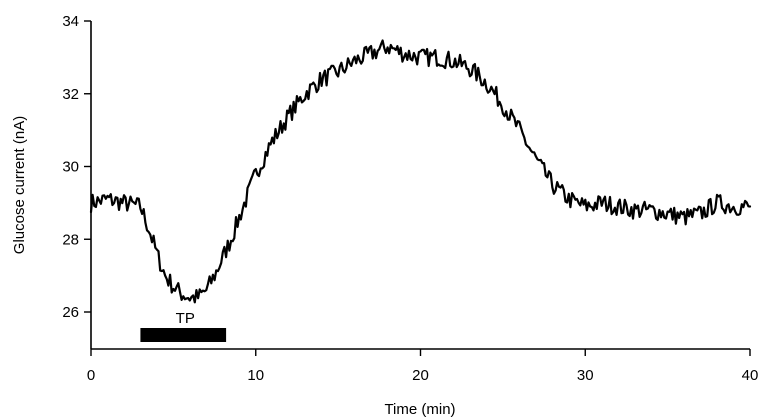 Image resolution: width=760 pixels, height=419 pixels. Describe the element at coordinates (183, 335) in the screenshot. I see `tp-stimulus-bar` at that location.